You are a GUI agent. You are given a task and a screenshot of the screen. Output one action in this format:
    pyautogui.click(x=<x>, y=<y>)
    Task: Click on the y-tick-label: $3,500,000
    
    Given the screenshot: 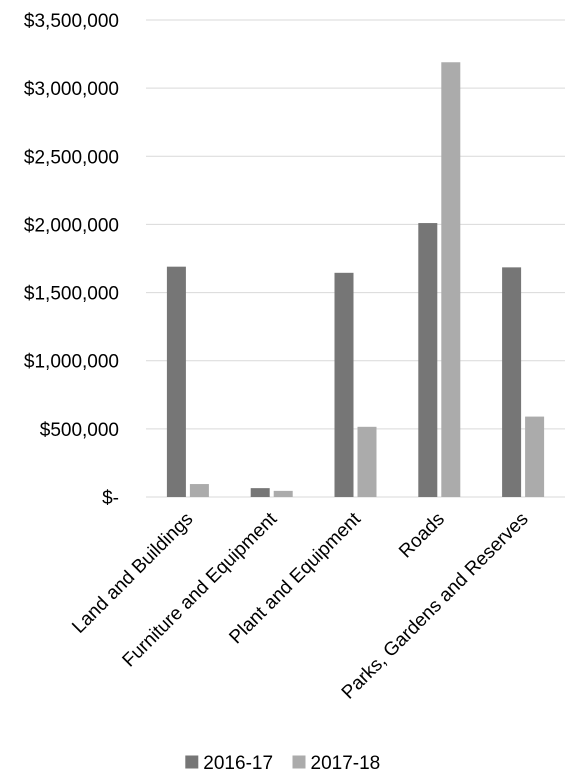 What is the action you would take?
    pyautogui.click(x=71, y=21)
    